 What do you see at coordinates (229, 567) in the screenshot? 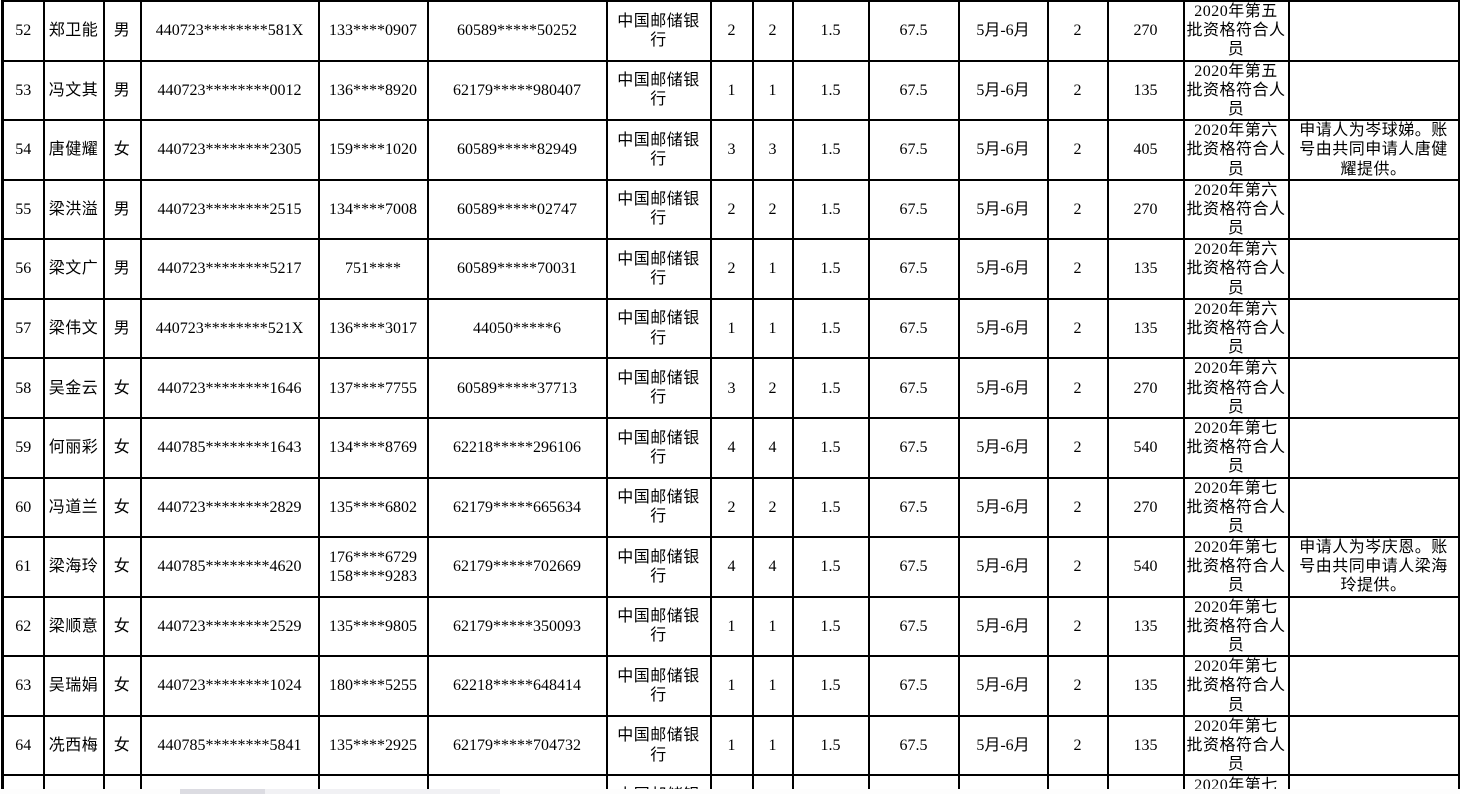
I see `id-number-cell: 440785********4620` at bounding box center [229, 567].